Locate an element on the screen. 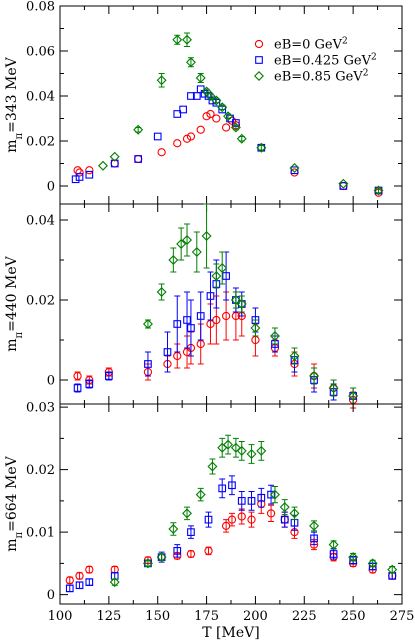 This screenshot has height=640, width=415. x-tick-label: 100 is located at coordinates (60, 616).